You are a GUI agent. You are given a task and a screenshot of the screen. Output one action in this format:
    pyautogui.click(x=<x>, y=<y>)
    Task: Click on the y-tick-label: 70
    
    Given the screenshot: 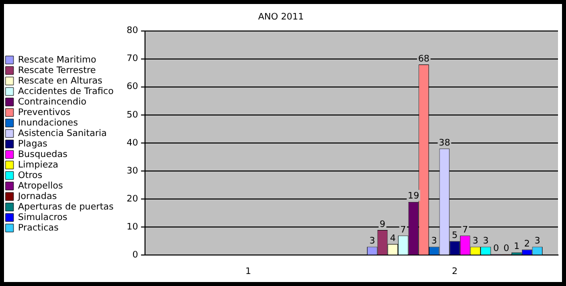 What is the action you would take?
    pyautogui.click(x=132, y=59)
    